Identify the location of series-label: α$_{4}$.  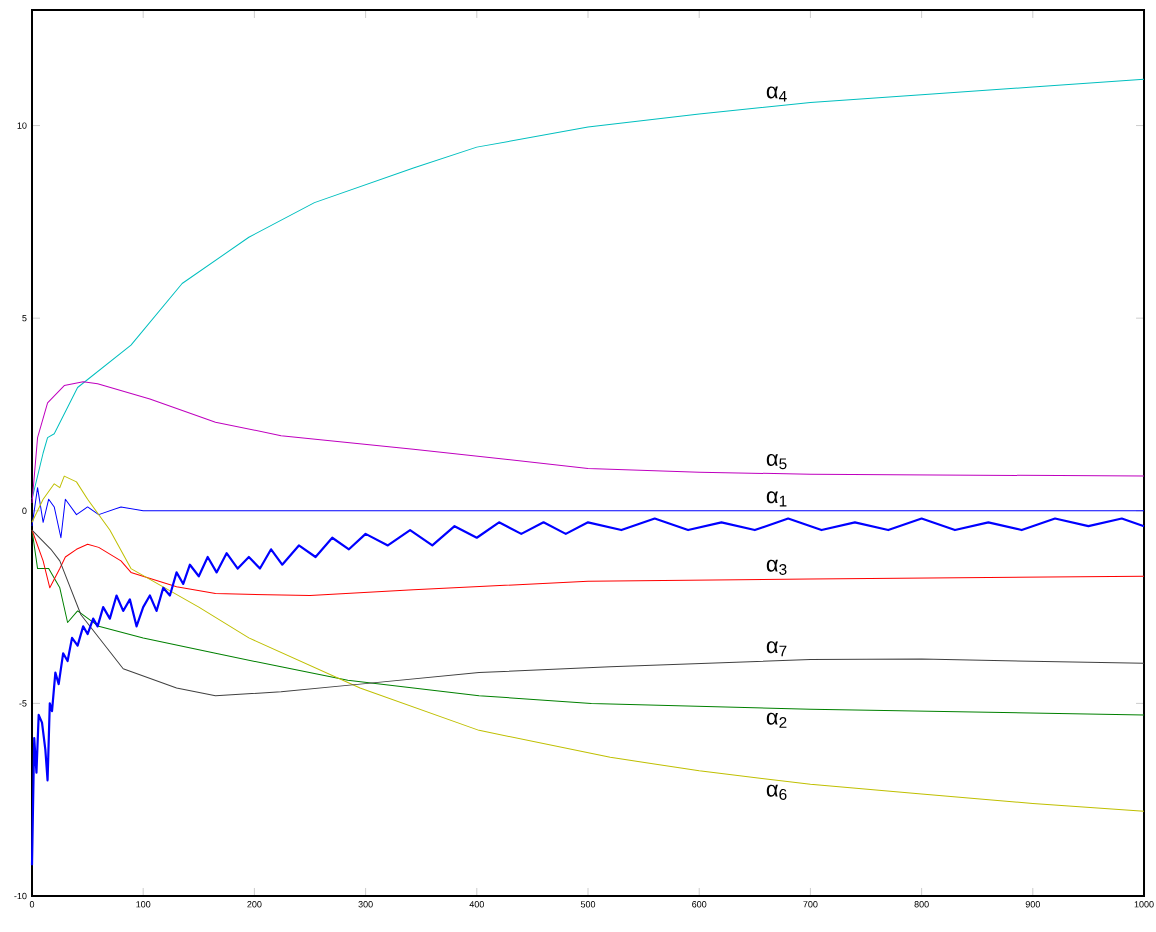
(776, 94).